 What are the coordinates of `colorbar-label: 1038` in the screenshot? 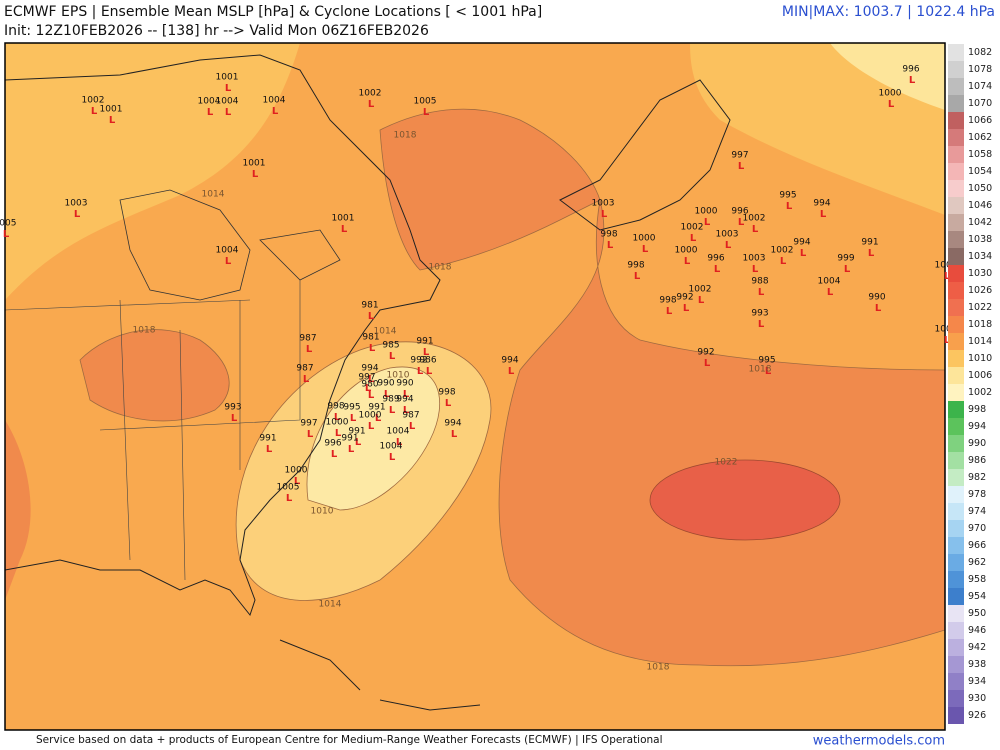 It's located at (980, 239).